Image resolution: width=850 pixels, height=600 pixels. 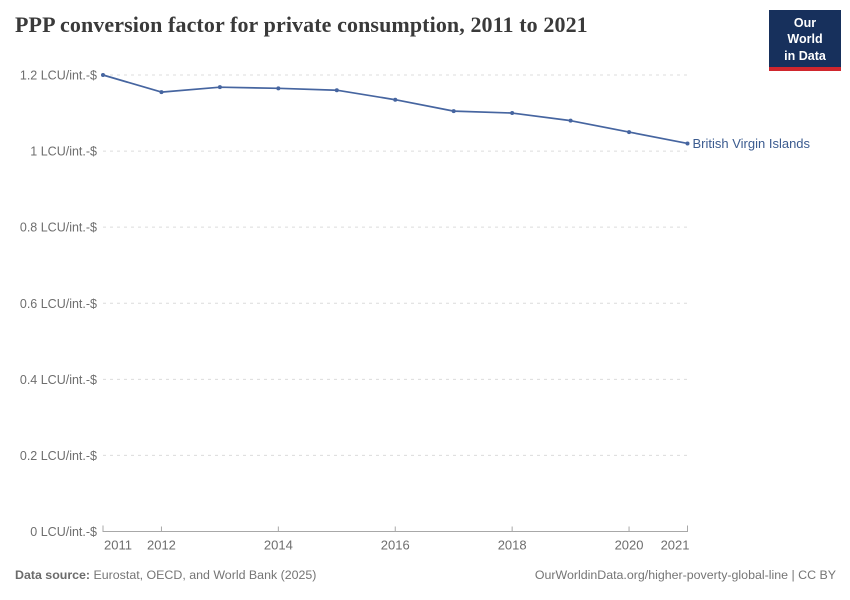 What do you see at coordinates (118, 545) in the screenshot?
I see `x-axis-tick-label: 2011` at bounding box center [118, 545].